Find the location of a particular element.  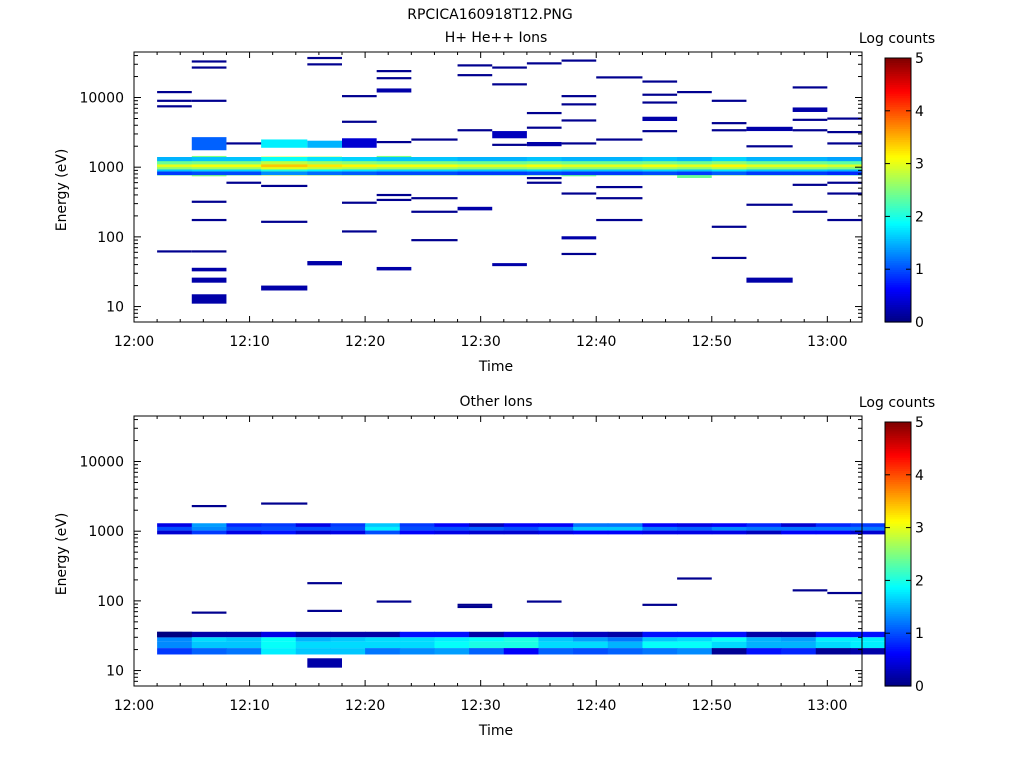

x-tick-label: 12:10 is located at coordinates (249, 706).